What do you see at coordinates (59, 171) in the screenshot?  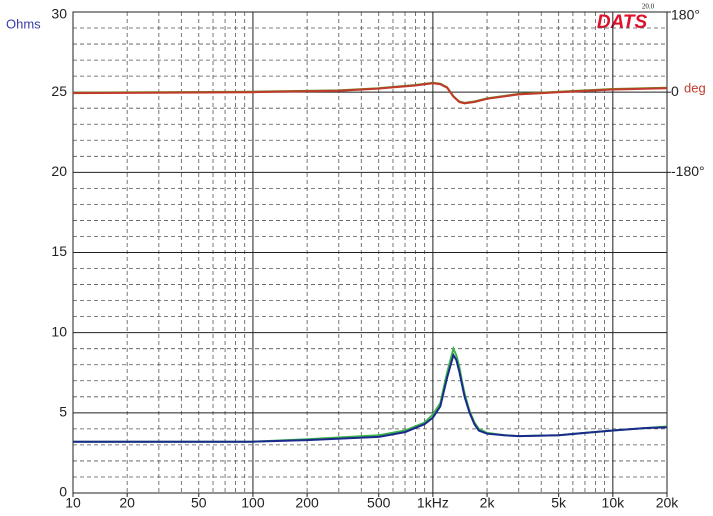 I see `y-tick-label: 20` at bounding box center [59, 171].